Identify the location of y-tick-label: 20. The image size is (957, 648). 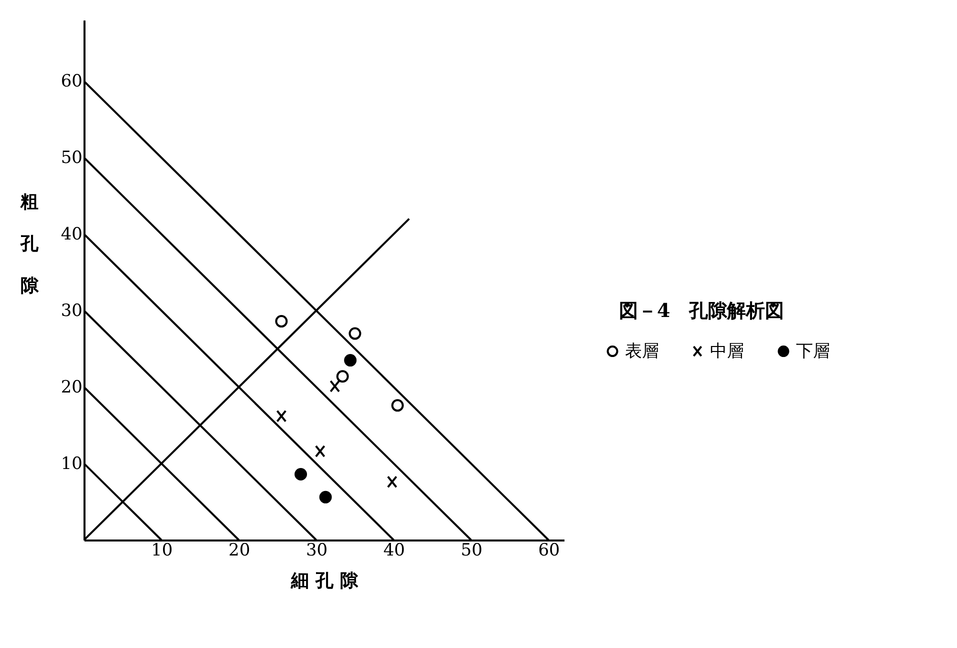
(71, 388).